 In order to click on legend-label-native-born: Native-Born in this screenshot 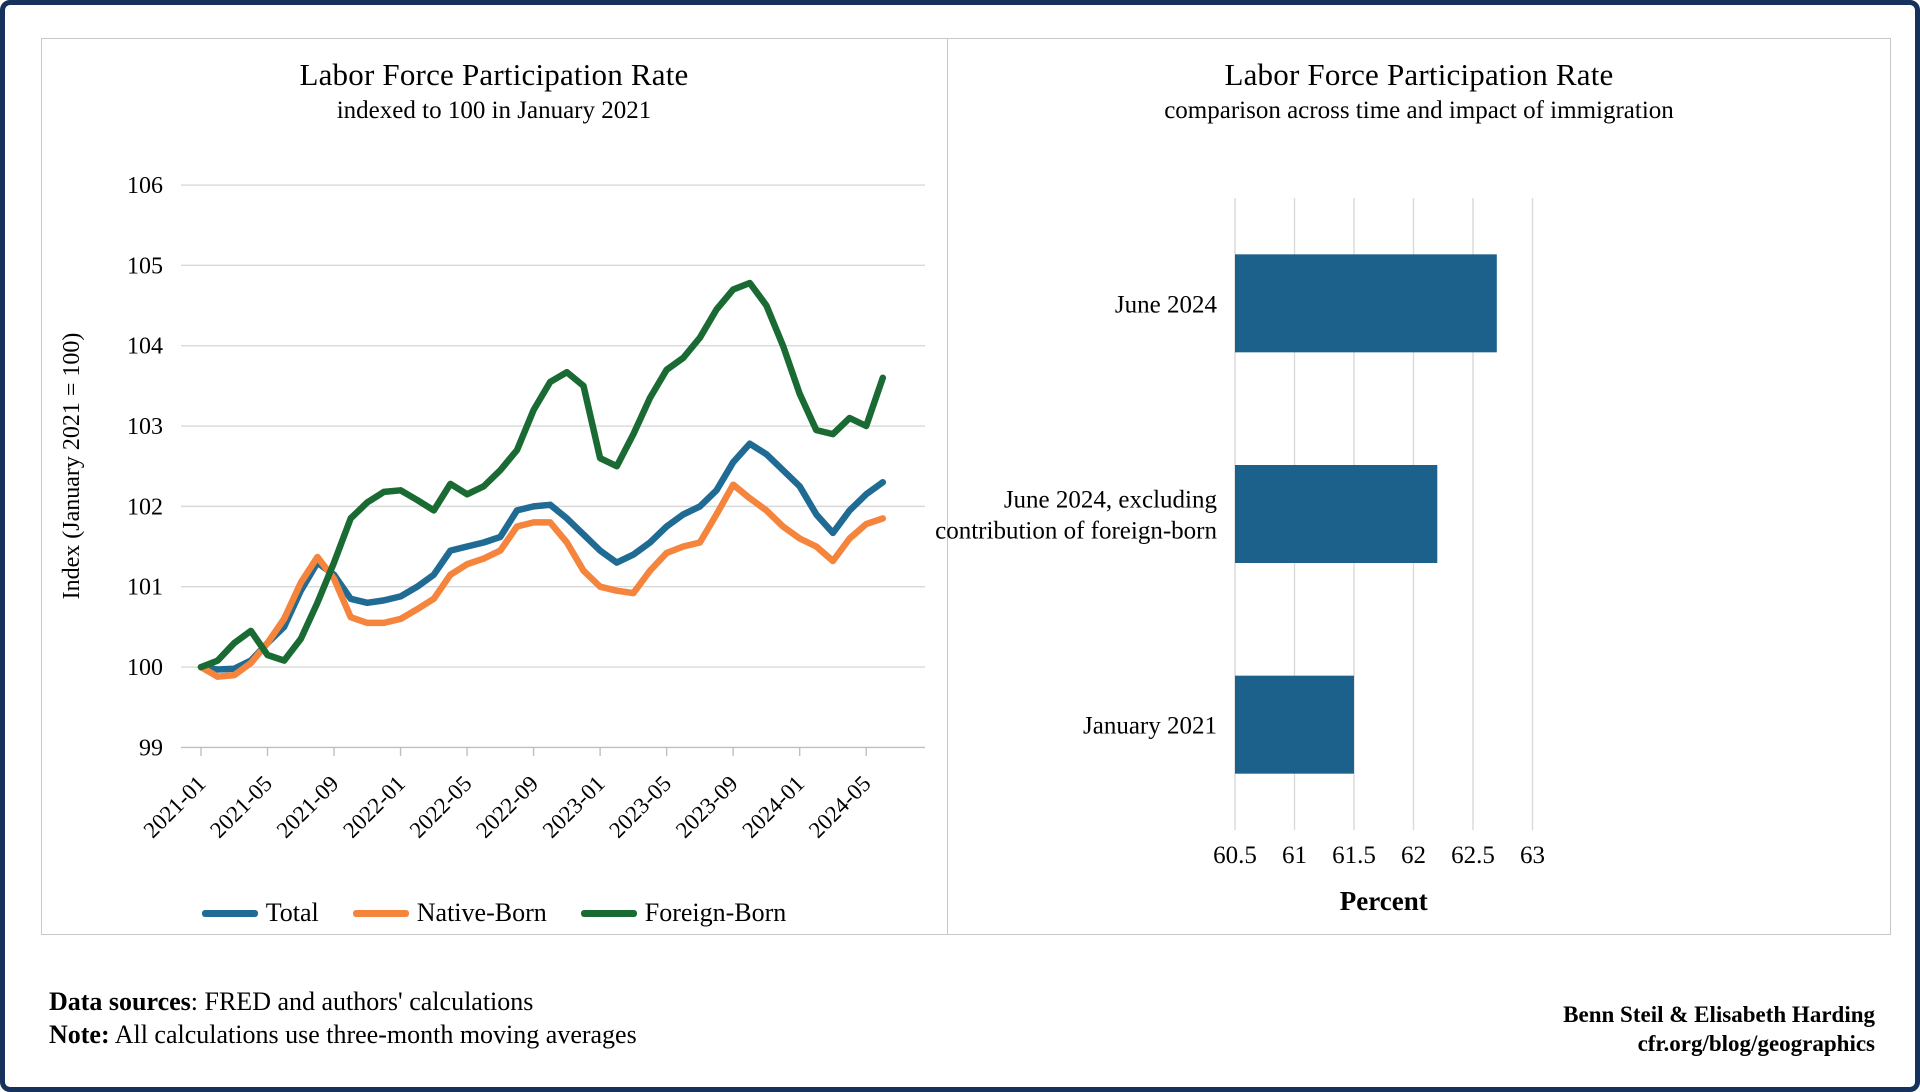, I will do `click(481, 912)`.